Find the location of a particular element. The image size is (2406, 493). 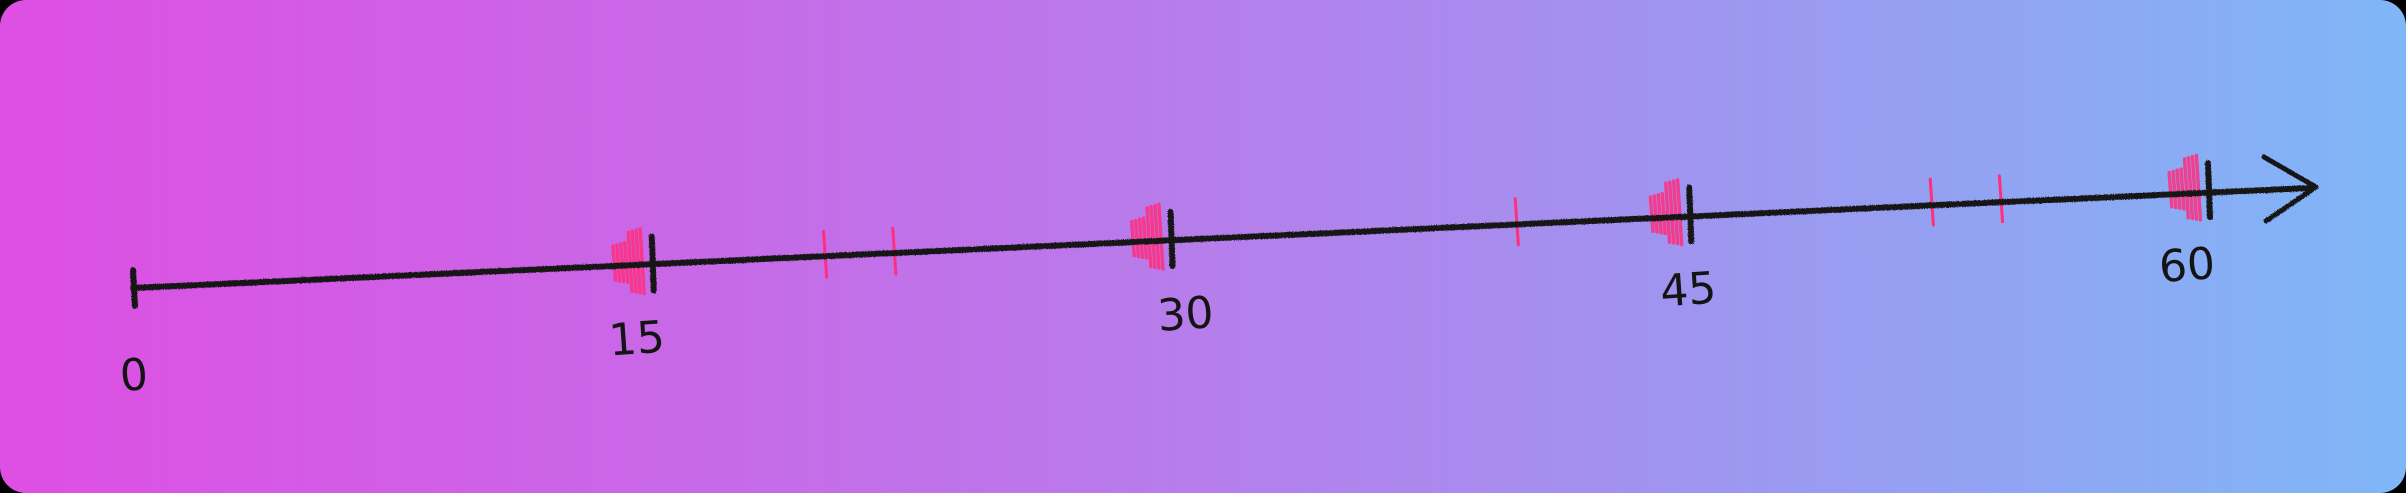

tick-label-0: 0 is located at coordinates (133, 375).